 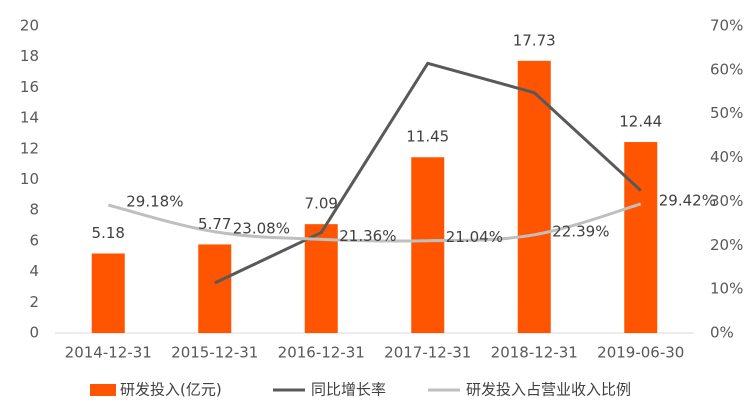 What do you see at coordinates (534, 40) in the screenshot?
I see `bar-data-label: 17.73` at bounding box center [534, 40].